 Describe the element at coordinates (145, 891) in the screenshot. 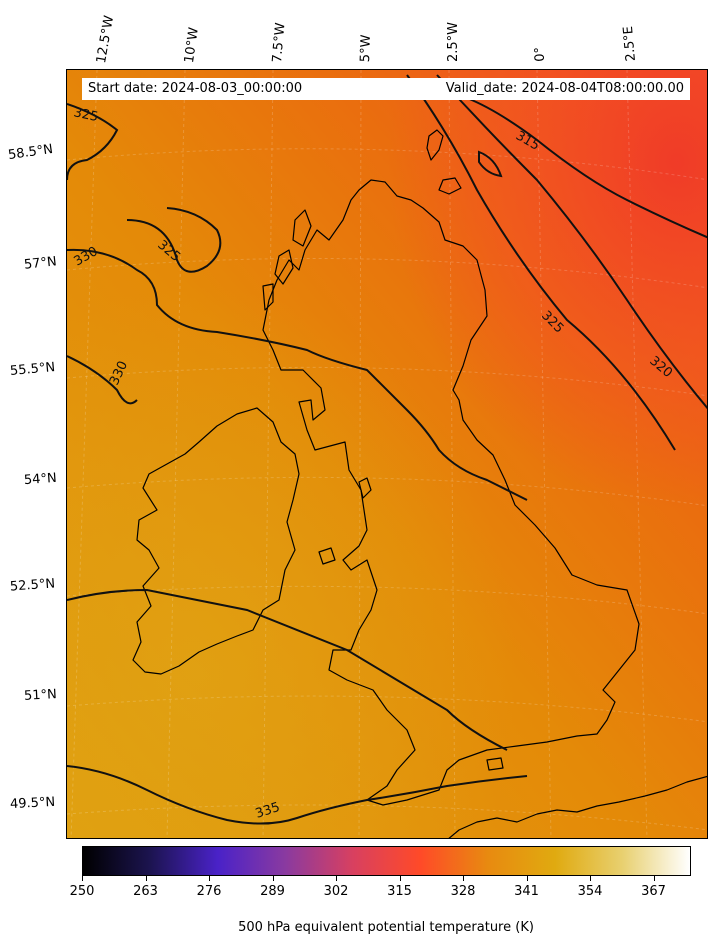

I see `colorbar-tick-label: 263` at that location.